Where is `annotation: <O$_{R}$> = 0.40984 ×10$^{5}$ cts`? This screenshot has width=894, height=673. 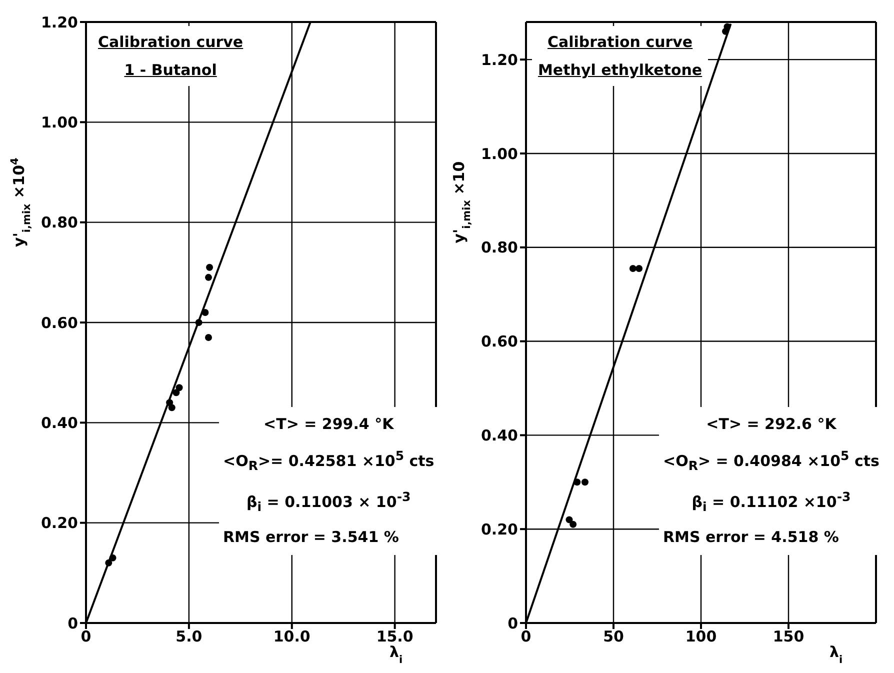
annotation: <O$_{R}$> = 0.40984 ×10$^{5}$ cts is located at coordinates (771, 460).